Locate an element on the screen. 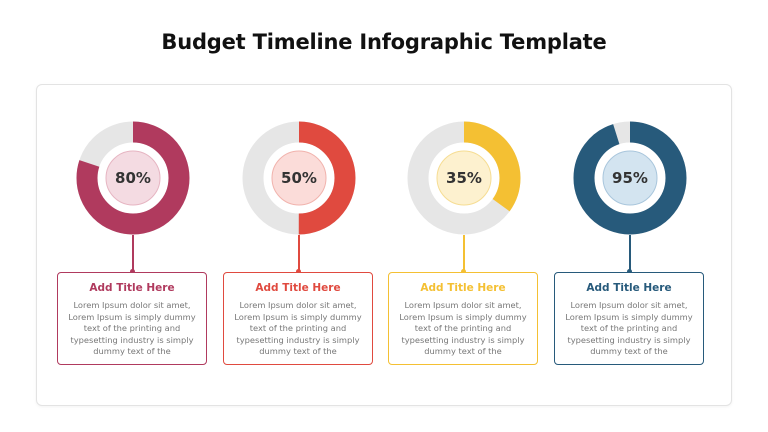  percent-label: 95% is located at coordinates (630, 178).